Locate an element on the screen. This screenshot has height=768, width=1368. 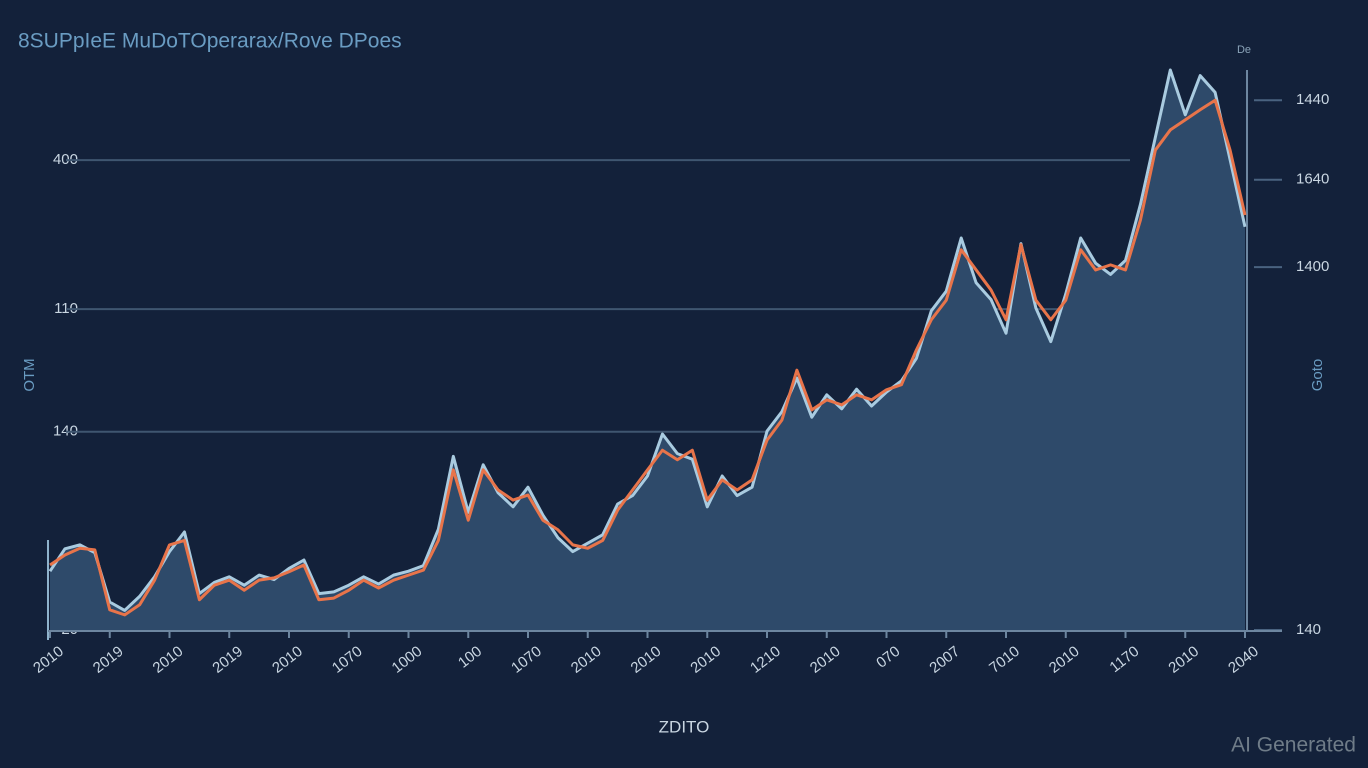
y2-axis-label: Goto is located at coordinates (1317, 375).